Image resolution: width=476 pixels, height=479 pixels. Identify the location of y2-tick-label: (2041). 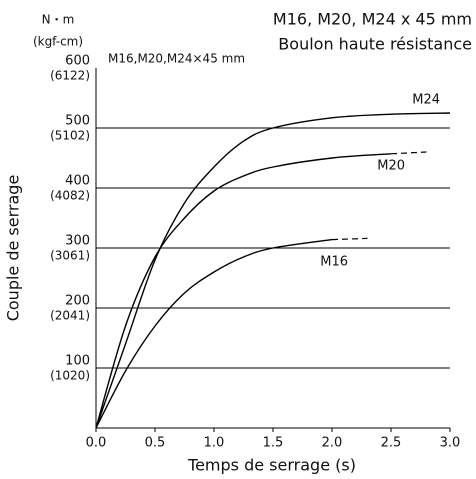
(70, 315).